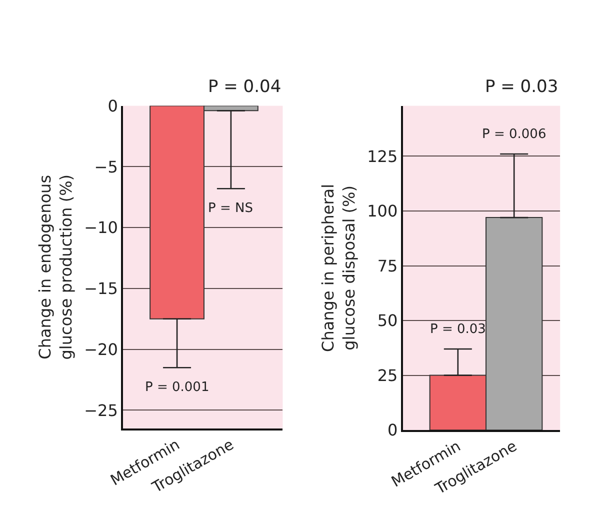 Image resolution: width=589 pixels, height=529 pixels. What do you see at coordinates (56, 267) in the screenshot?
I see `y-axis-title: Change in endogenous glucose production (%)` at bounding box center [56, 267].